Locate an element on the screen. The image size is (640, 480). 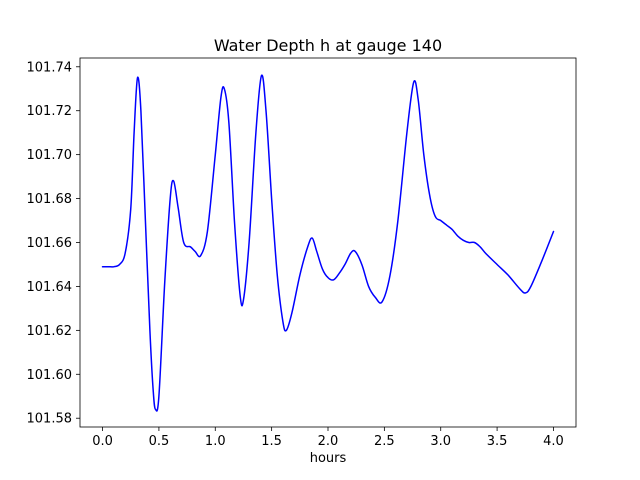
x-tick-label: 0.5 is located at coordinates (159, 441).